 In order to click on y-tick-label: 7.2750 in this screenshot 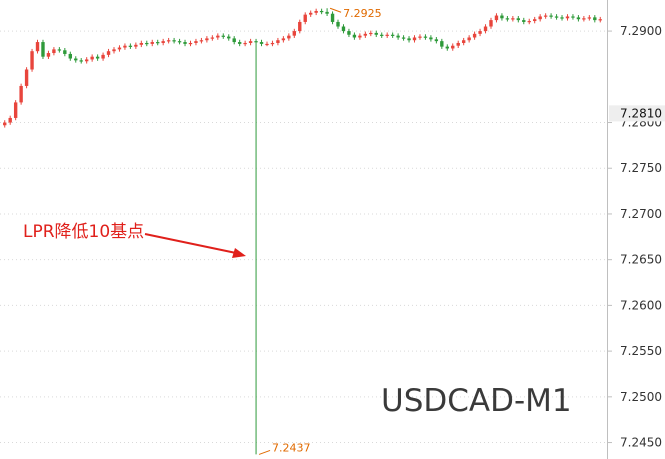, I will do `click(641, 168)`.